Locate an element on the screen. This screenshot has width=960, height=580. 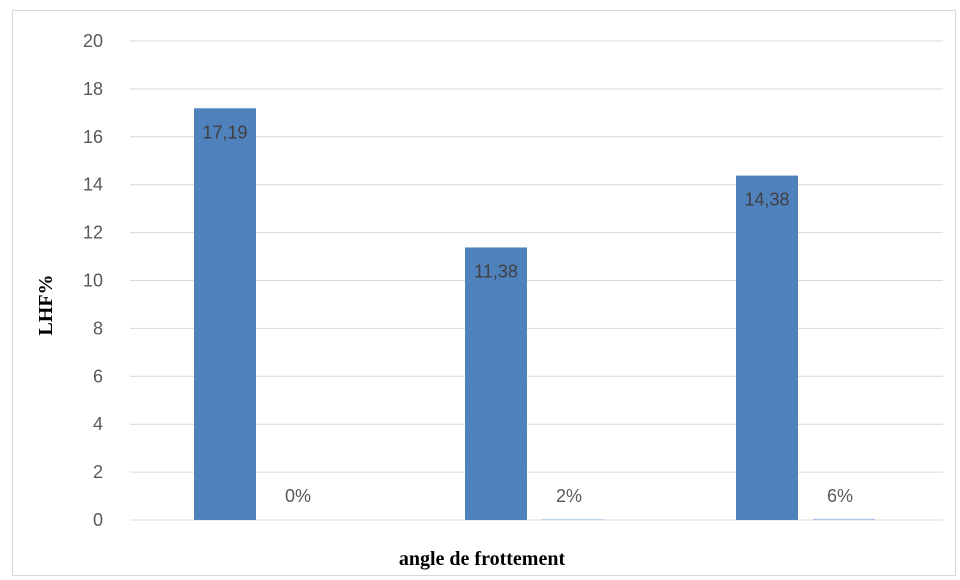
y-tick-label: 14 is located at coordinates (93, 185).